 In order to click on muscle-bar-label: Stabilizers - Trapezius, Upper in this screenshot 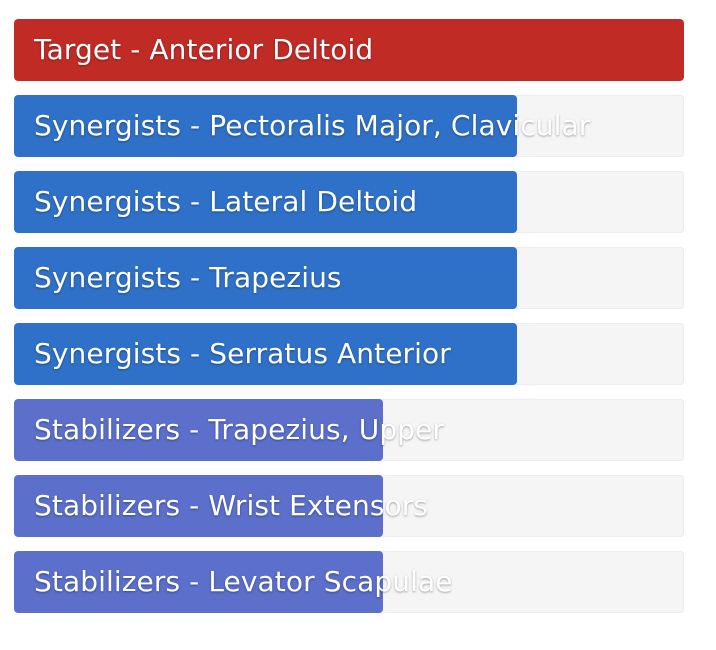, I will do `click(239, 429)`.